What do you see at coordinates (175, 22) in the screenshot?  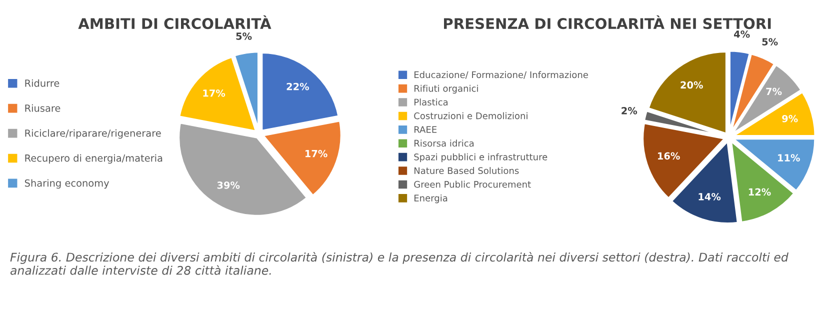 I see `chart-title: AMBITI DI CIRCOLARITÀ` at bounding box center [175, 22].